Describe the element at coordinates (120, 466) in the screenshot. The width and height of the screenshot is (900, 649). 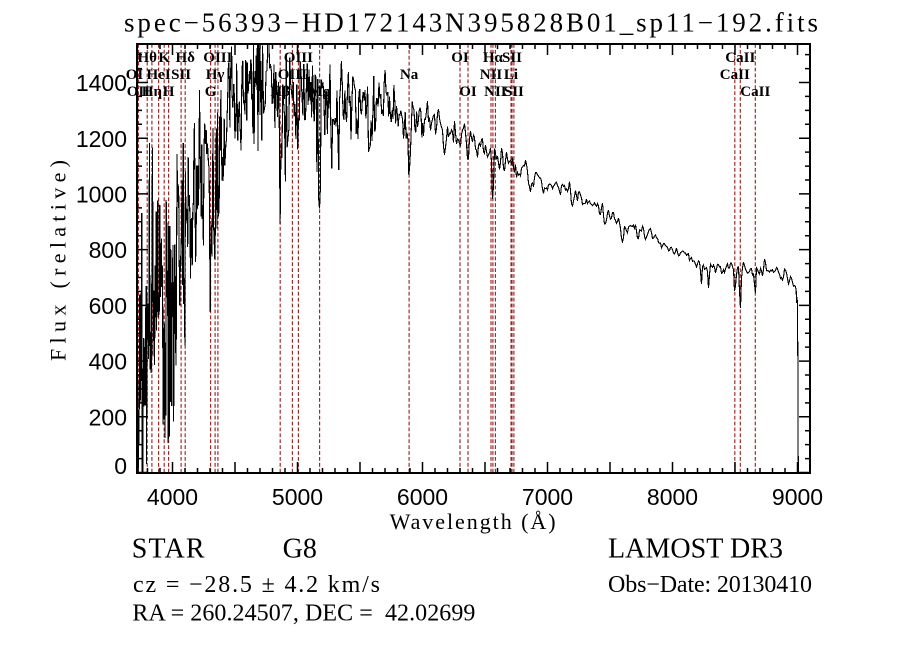
I see `svg-text: 0` at that location.